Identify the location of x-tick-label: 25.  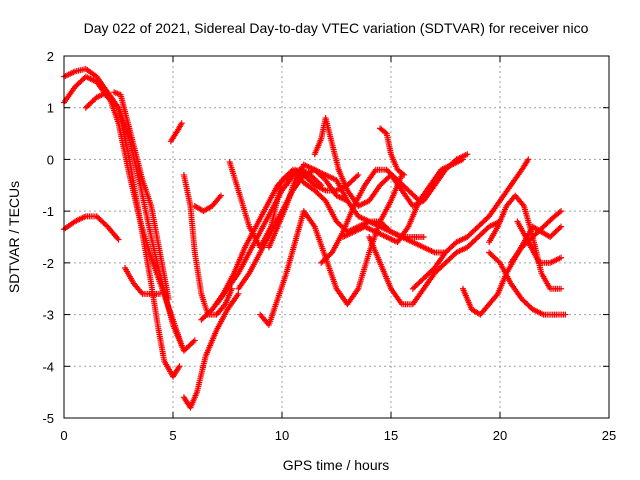
(609, 435).